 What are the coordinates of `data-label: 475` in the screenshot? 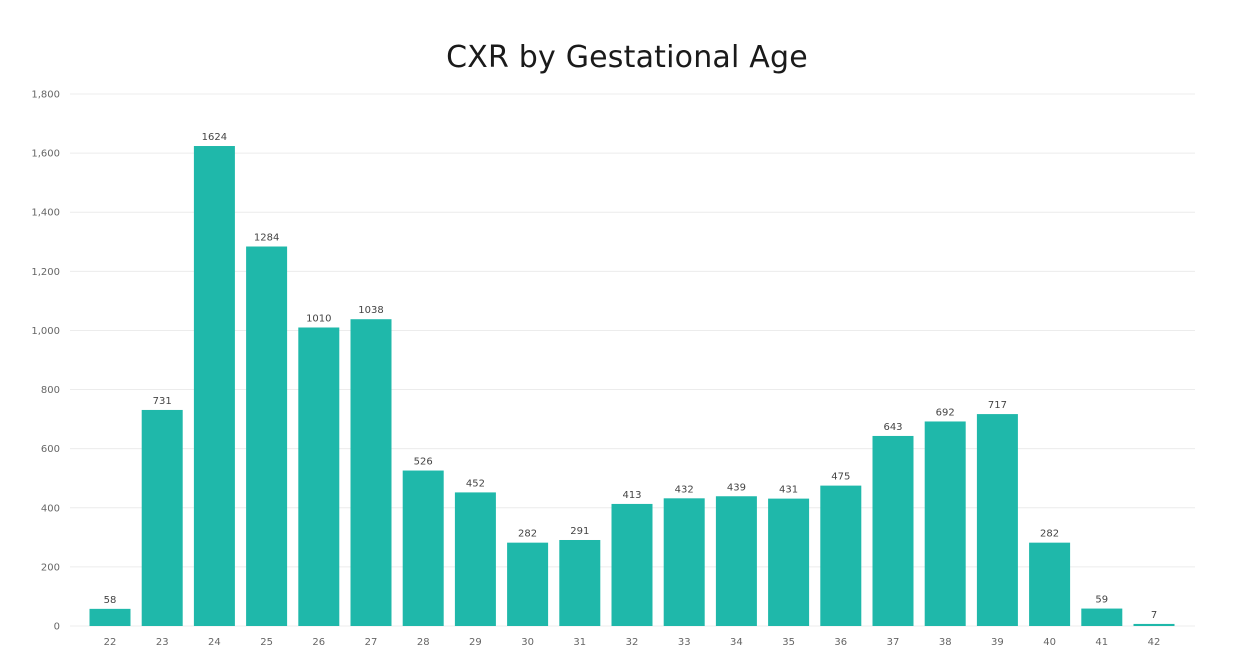 It's located at (840, 477).